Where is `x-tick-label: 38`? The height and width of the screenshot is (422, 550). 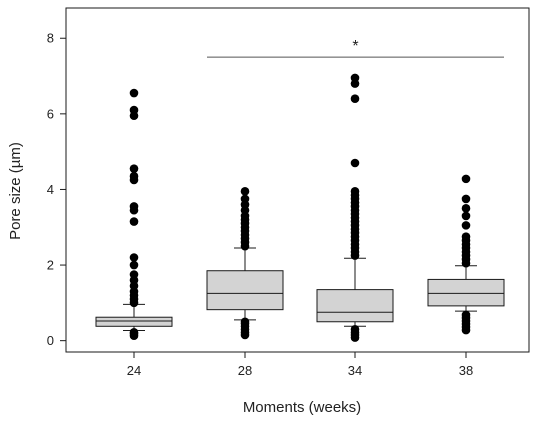
x-tick-label: 38 is located at coordinates (466, 370).